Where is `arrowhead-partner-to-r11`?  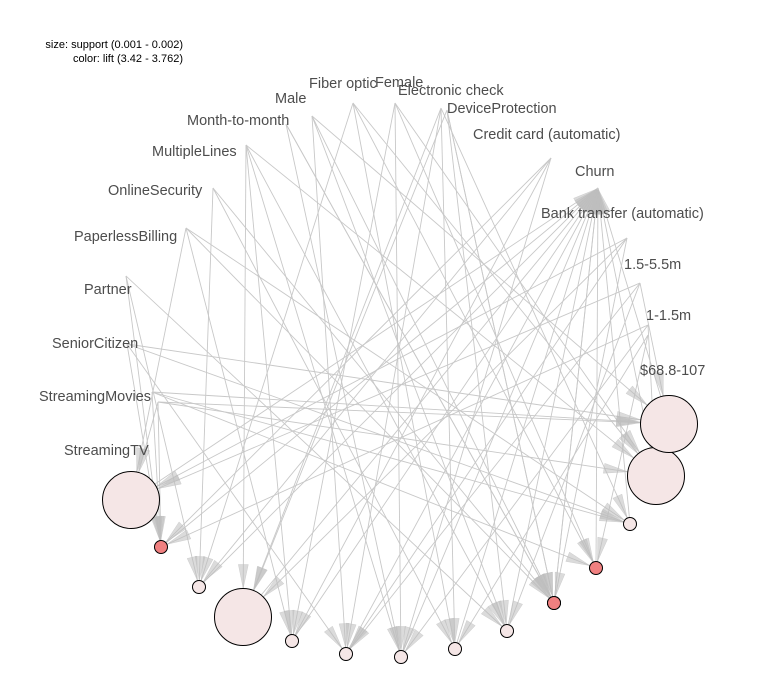
arrowhead-partner-to-r11 is located at coordinates (491, 616).